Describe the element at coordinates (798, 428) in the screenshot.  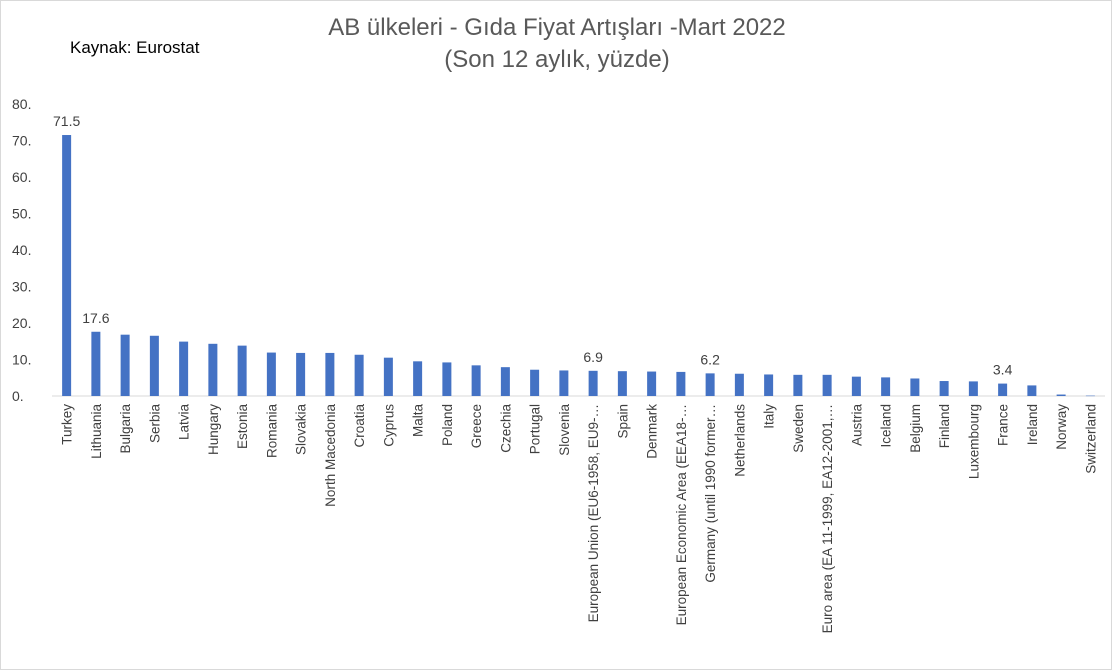
I see `x-tick-label: Sweden` at that location.